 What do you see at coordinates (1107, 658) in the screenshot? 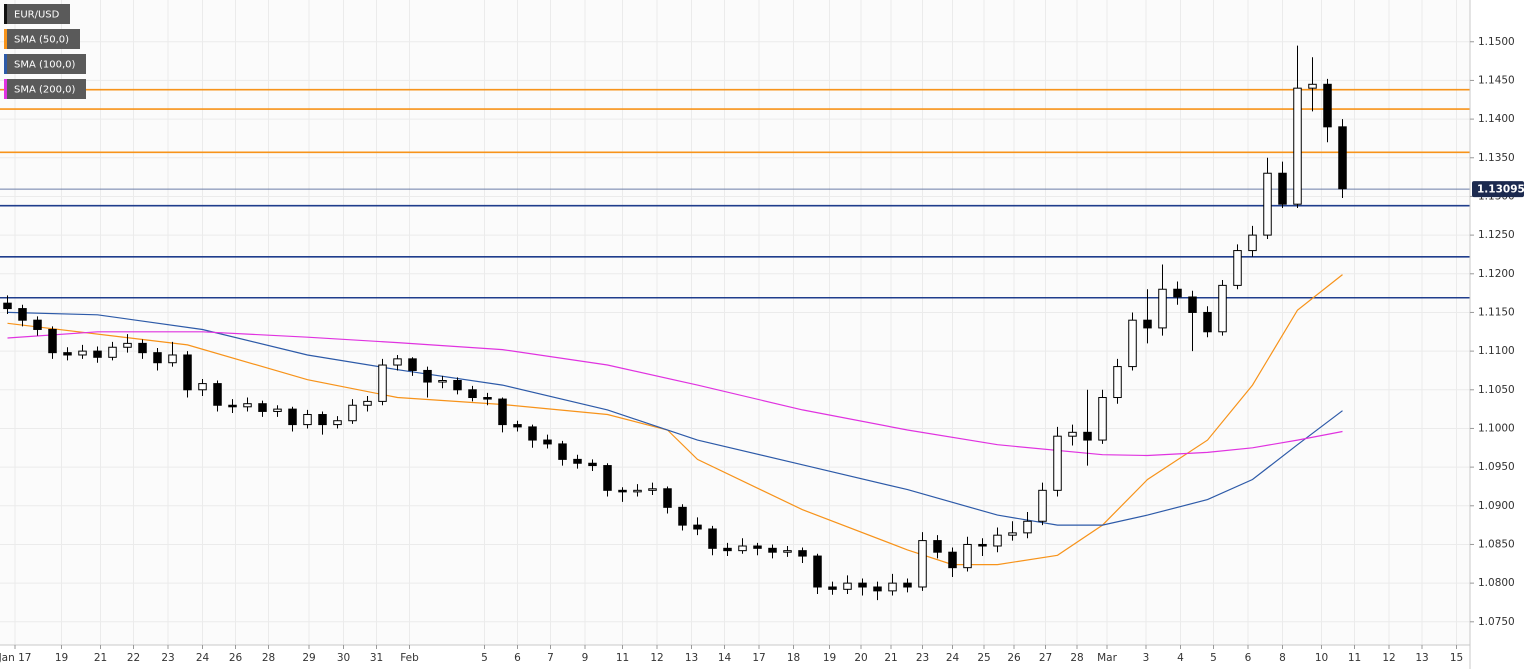
I see `x-tick-label: Mar` at bounding box center [1107, 658].